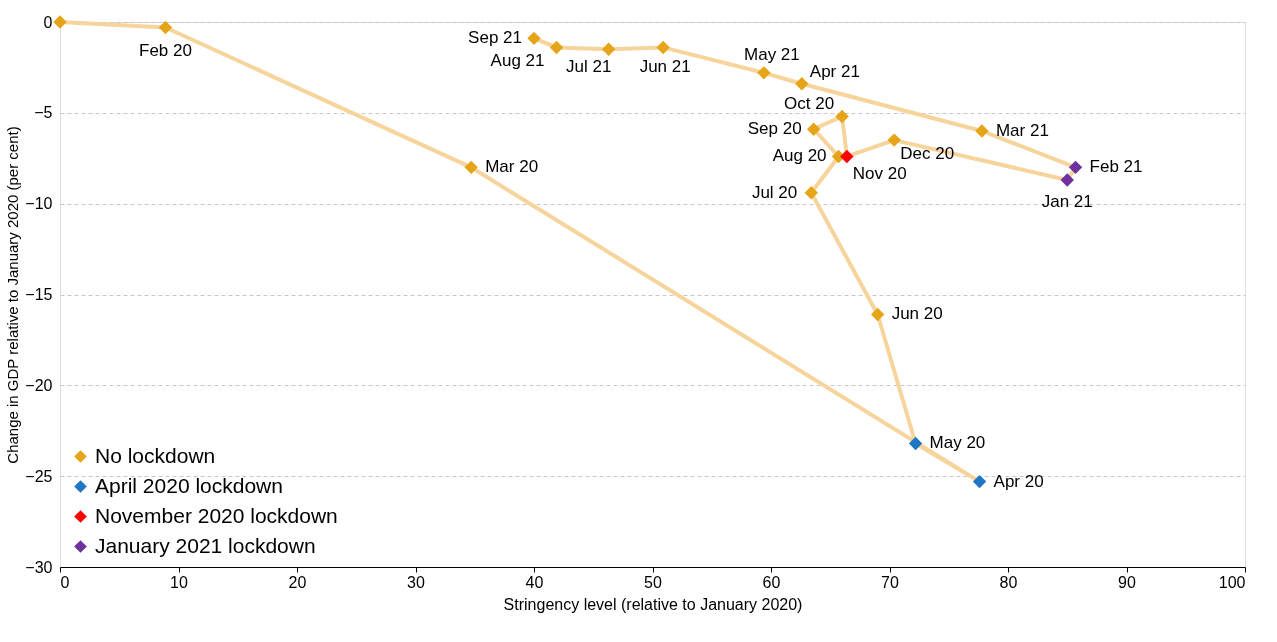  Describe the element at coordinates (774, 129) in the screenshot. I see `annotation: Sep 20` at that location.